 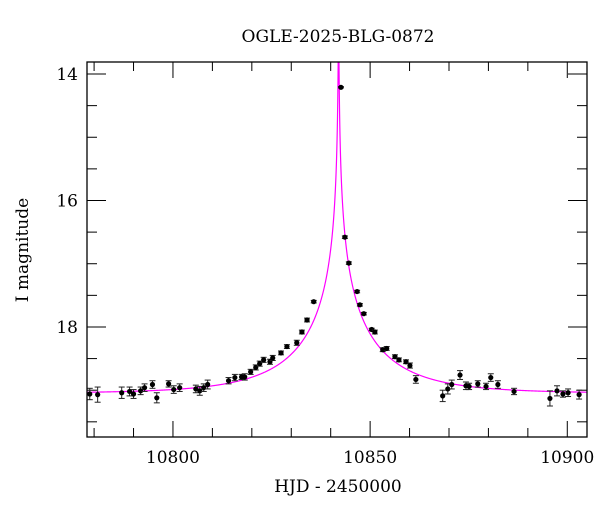 What do you see at coordinates (338, 487) in the screenshot?
I see `x-axis-label: HJD - 2450000` at bounding box center [338, 487].